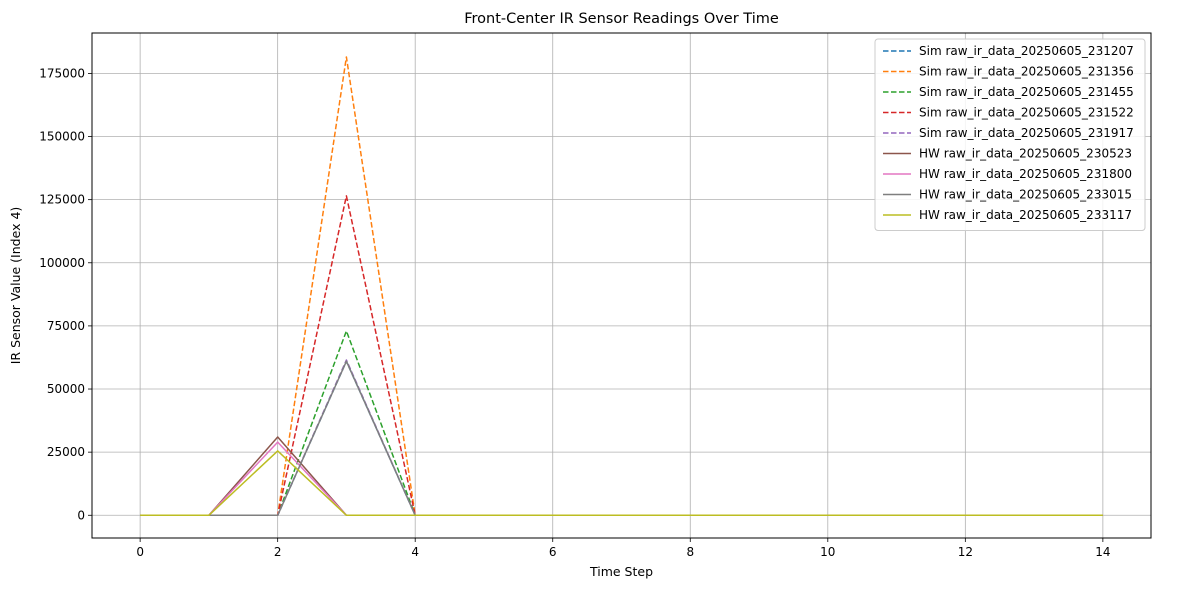  I want to click on y-tick-label: 125000, so click(62, 200).